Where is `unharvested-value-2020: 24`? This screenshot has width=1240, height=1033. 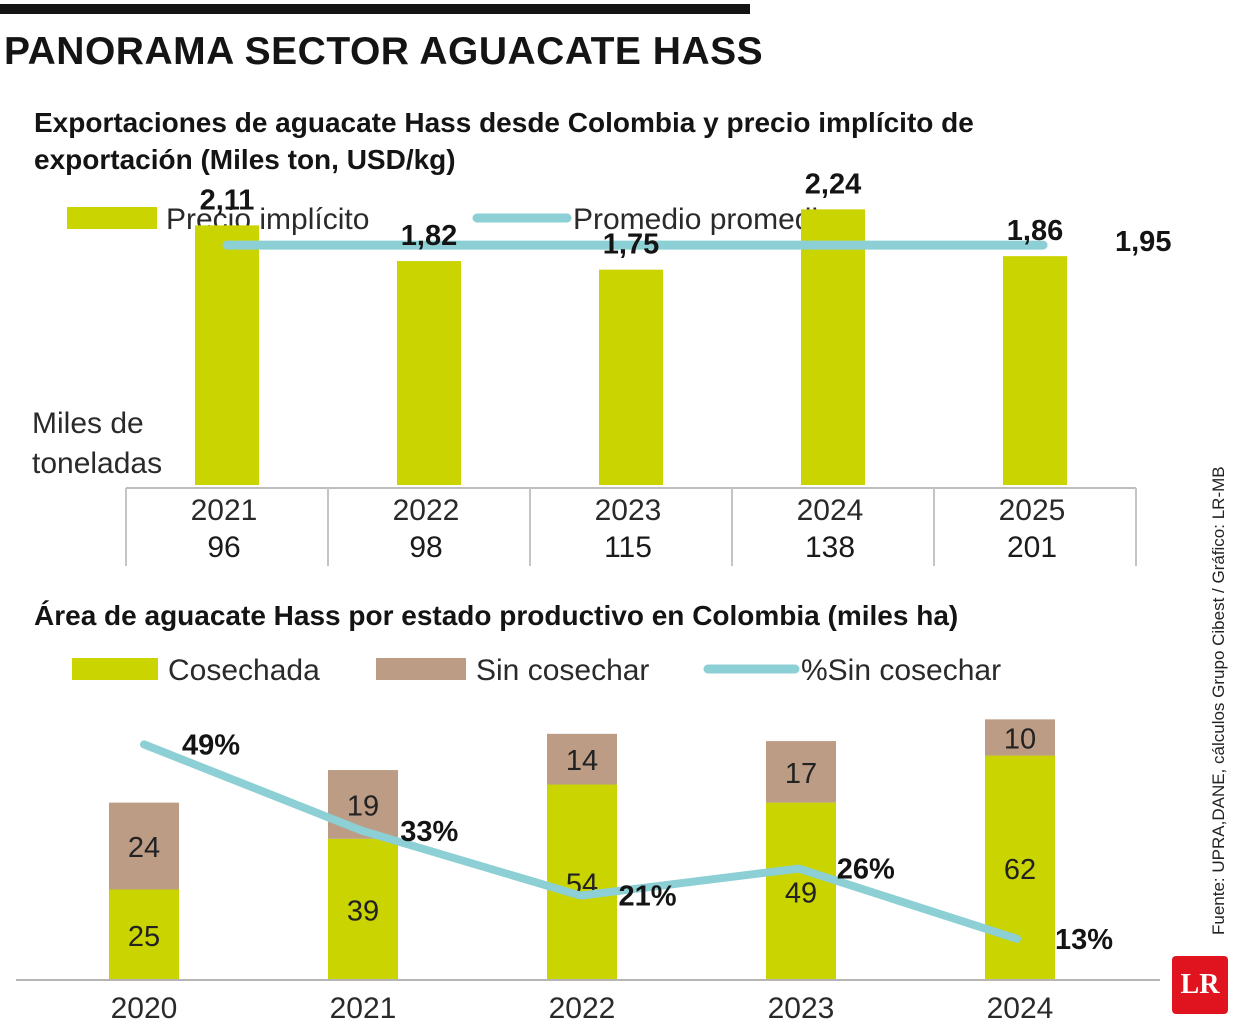 unharvested-value-2020: 24 is located at coordinates (144, 848).